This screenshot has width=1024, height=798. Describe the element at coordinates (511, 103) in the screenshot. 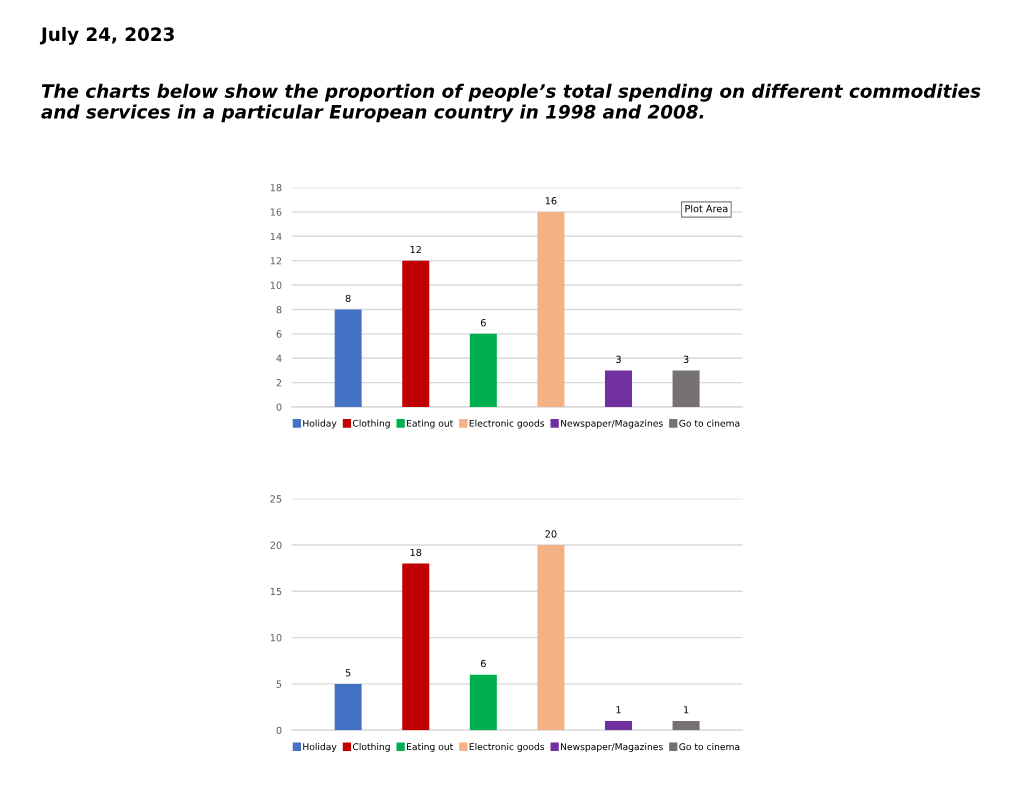

I see `chart-title: The charts below show the proportion of people’s total spending on different commodities and services in a particular European country in 1998 and 2008.` at that location.